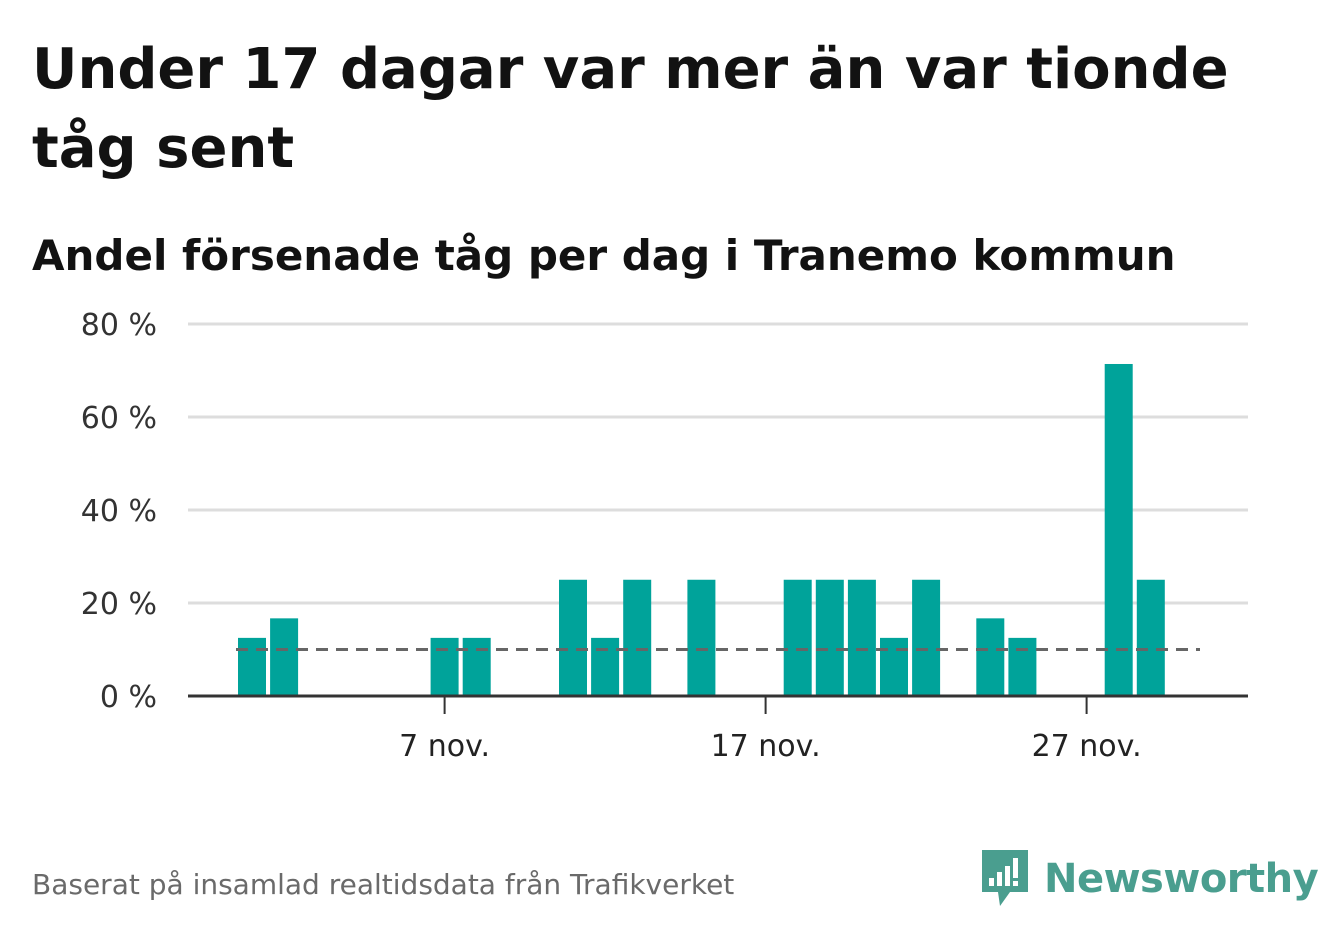 Image resolution: width=1322 pixels, height=939 pixels. Describe the element at coordinates (128, 697) in the screenshot. I see `y-tick-label: 0 %` at that location.